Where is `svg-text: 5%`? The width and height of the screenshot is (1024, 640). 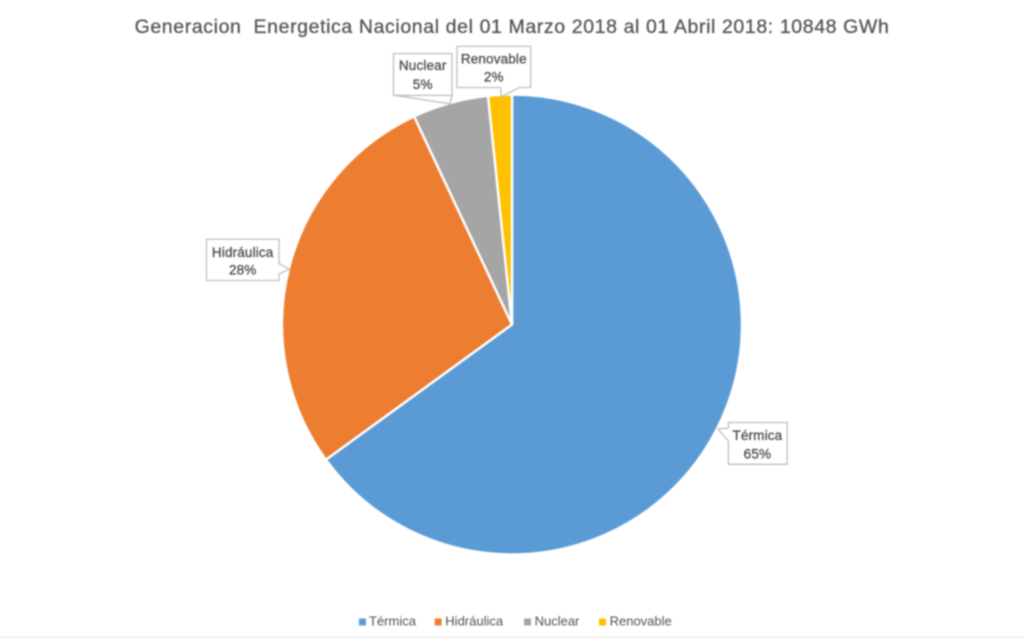
svg-text: 5% is located at coordinates (423, 84).